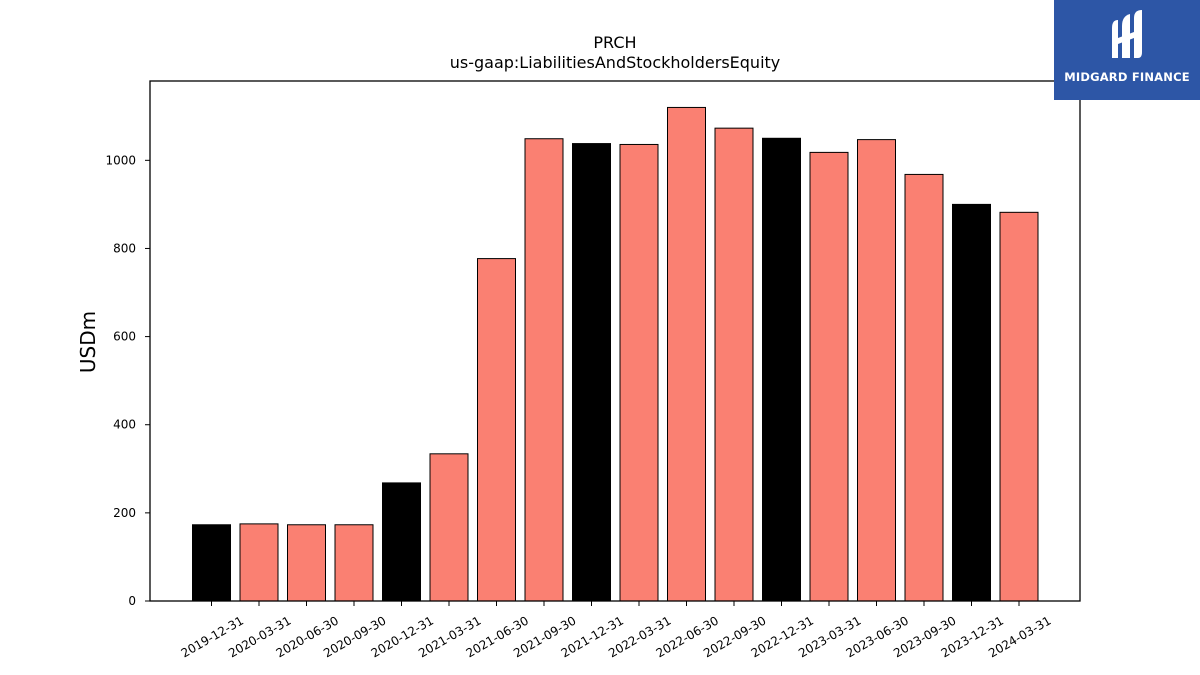  What do you see at coordinates (614, 42) in the screenshot?
I see `chart-title: PRCH` at bounding box center [614, 42].